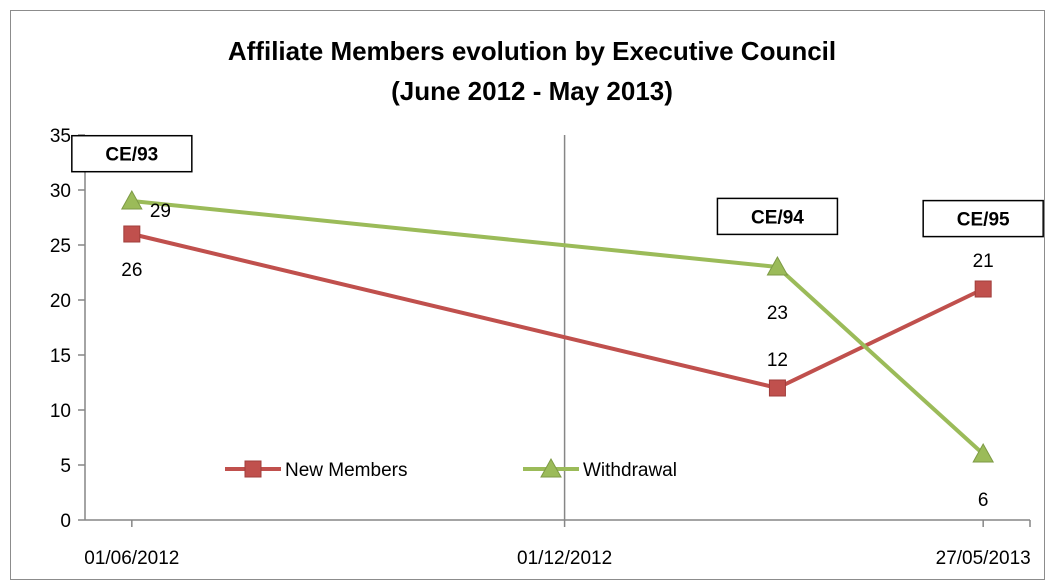 The image size is (1055, 580). I want to click on data-label: 12, so click(777, 360).